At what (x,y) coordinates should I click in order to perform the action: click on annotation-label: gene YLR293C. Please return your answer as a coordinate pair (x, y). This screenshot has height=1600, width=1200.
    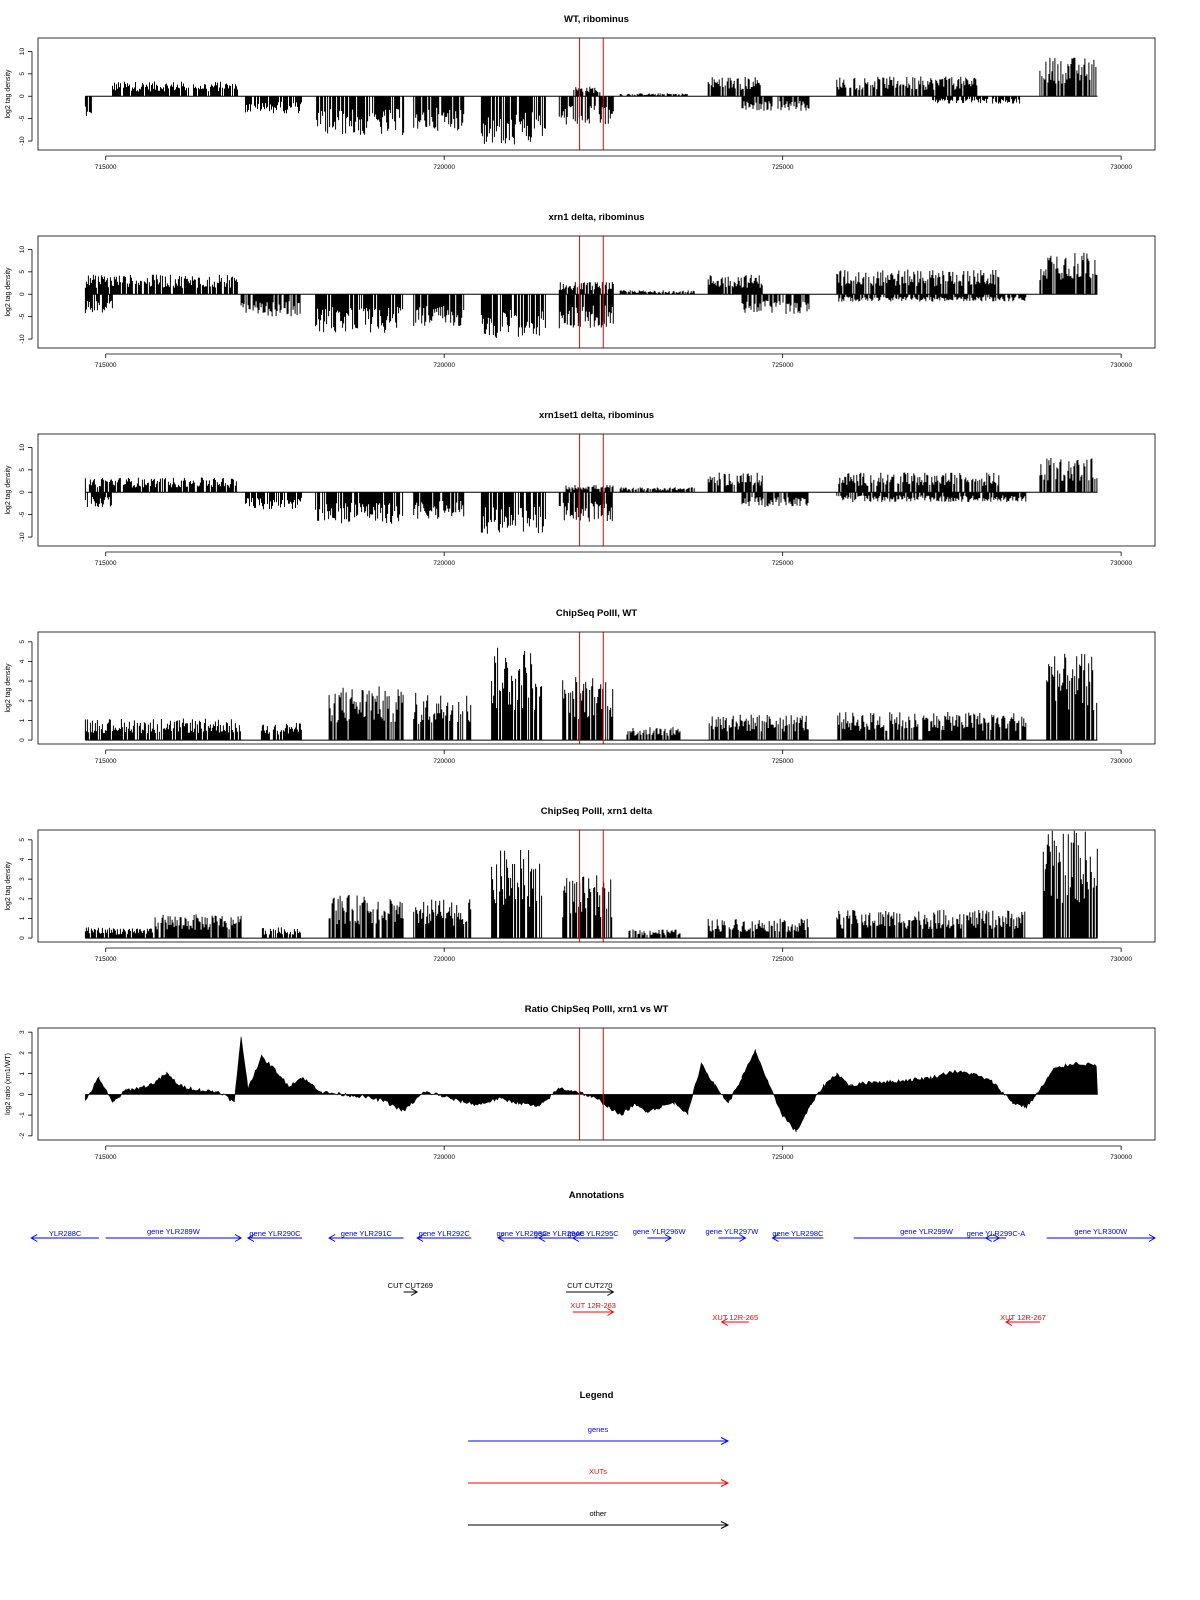
    Looking at the image, I should click on (522, 1233).